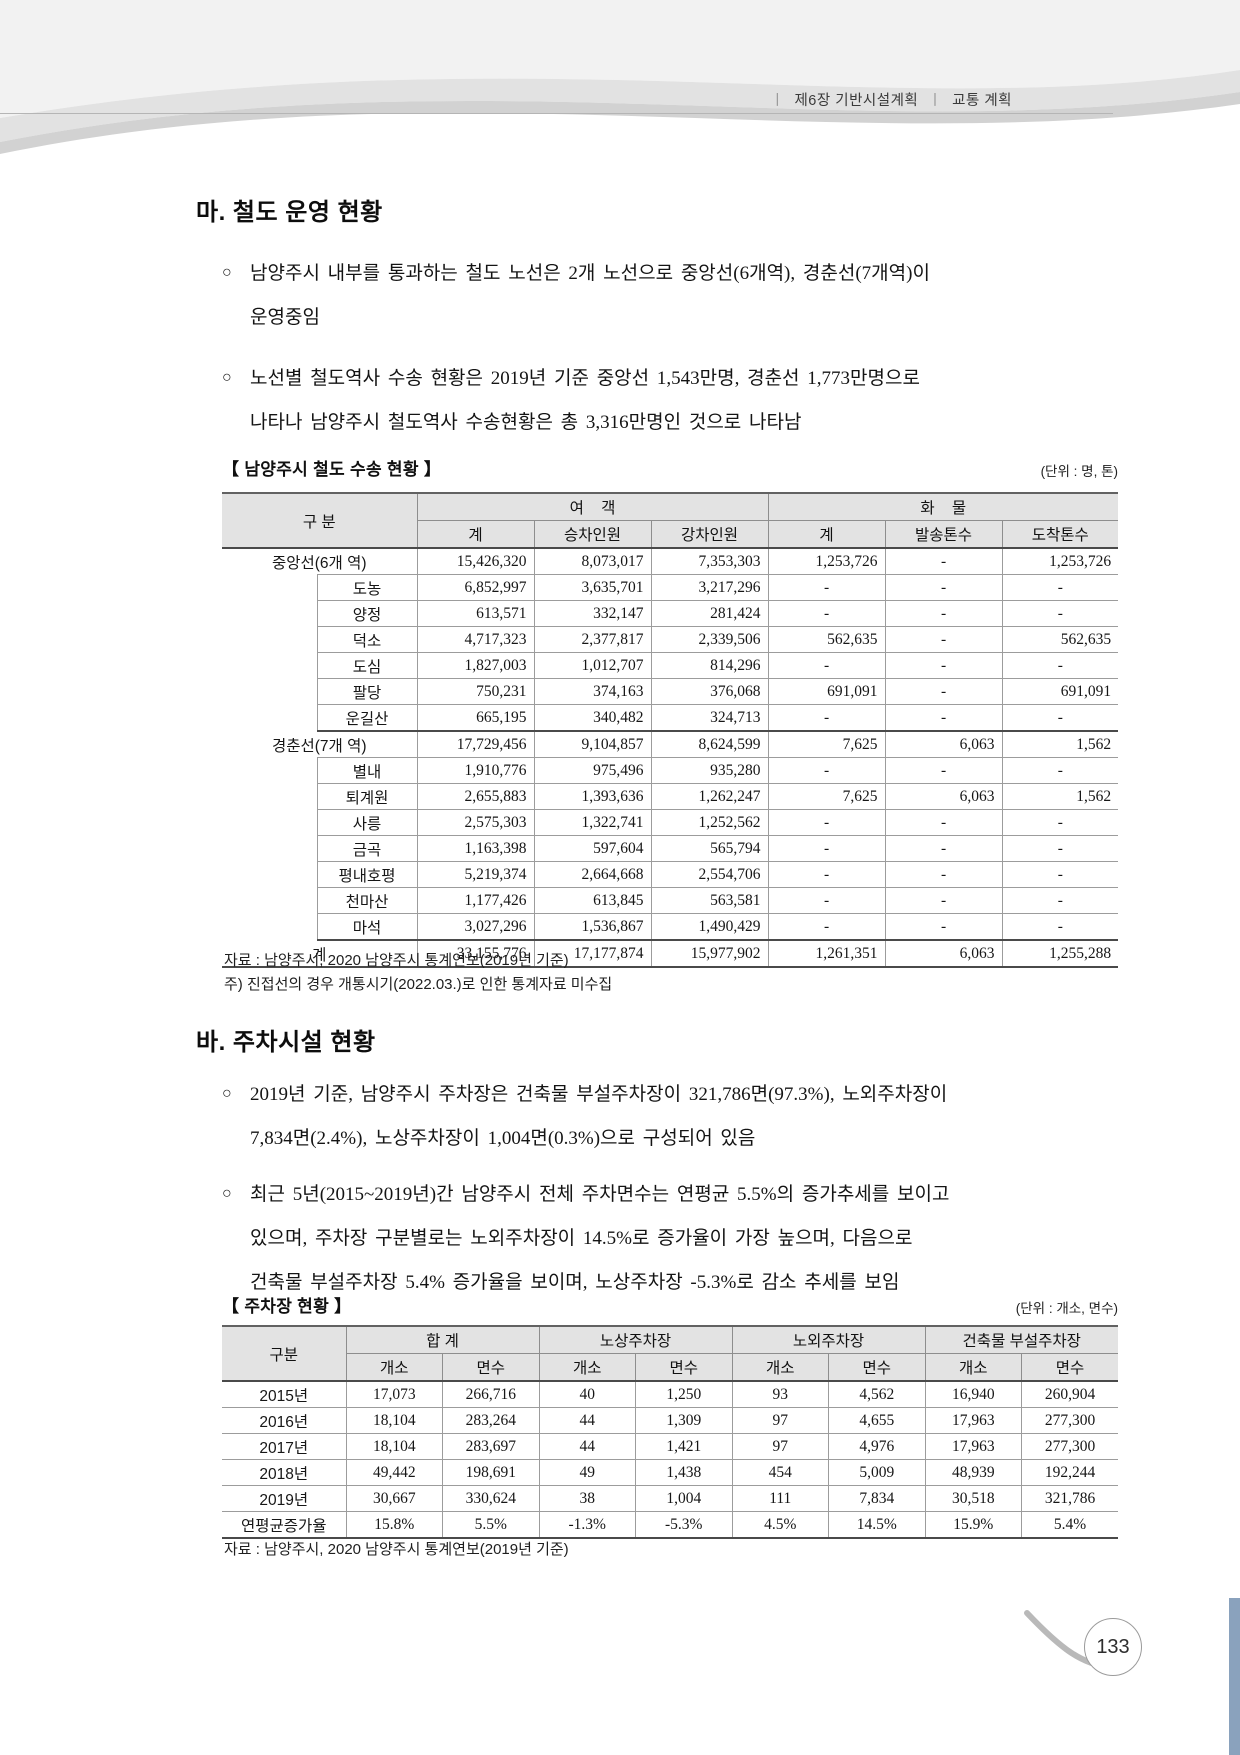 The height and width of the screenshot is (1755, 1240). Describe the element at coordinates (592, 718) in the screenshot. I see `value-cell: 340,482` at that location.